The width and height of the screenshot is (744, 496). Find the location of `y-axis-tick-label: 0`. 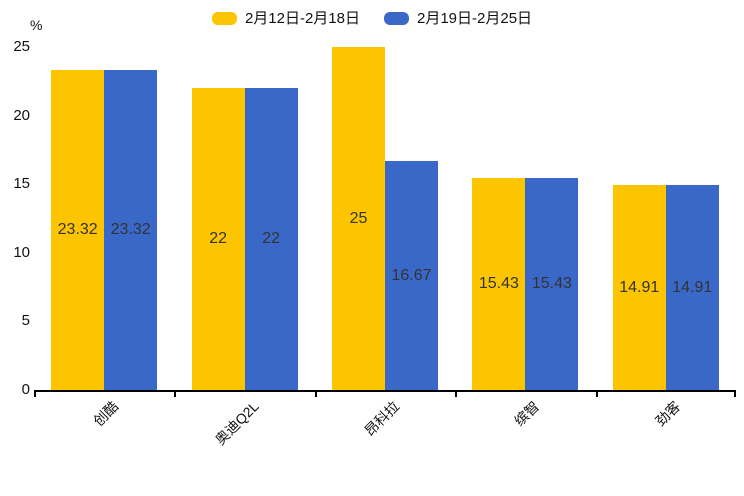

y-axis-tick-label: 0 is located at coordinates (25, 389).